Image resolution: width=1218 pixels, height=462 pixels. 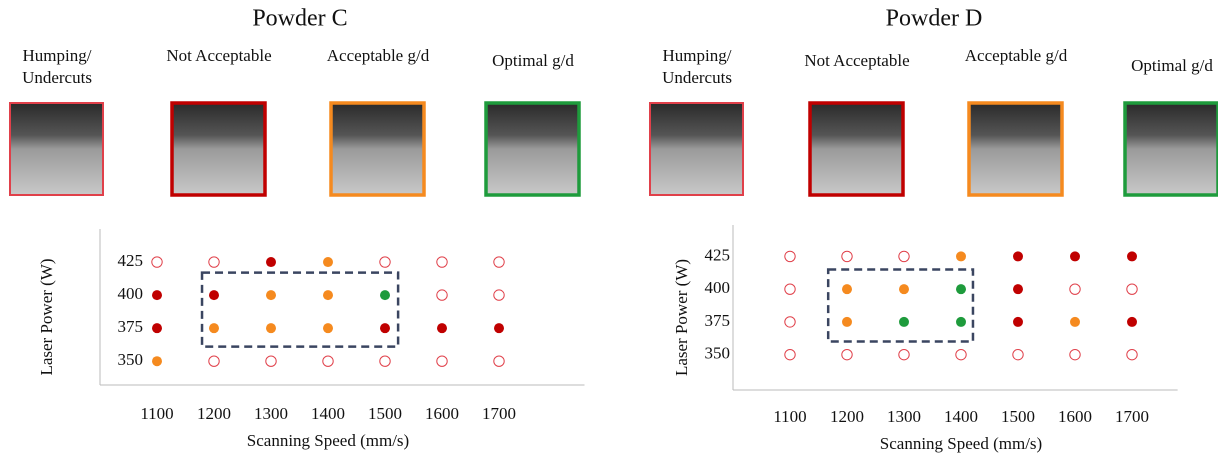 I want to click on x-tick-label: 1300, so click(x=271, y=413).